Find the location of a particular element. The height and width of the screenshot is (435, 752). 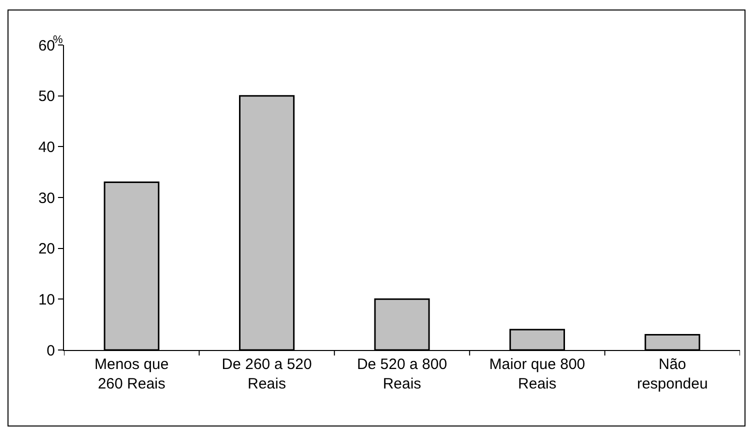

y-tick-label: 10 is located at coordinates (46, 299).